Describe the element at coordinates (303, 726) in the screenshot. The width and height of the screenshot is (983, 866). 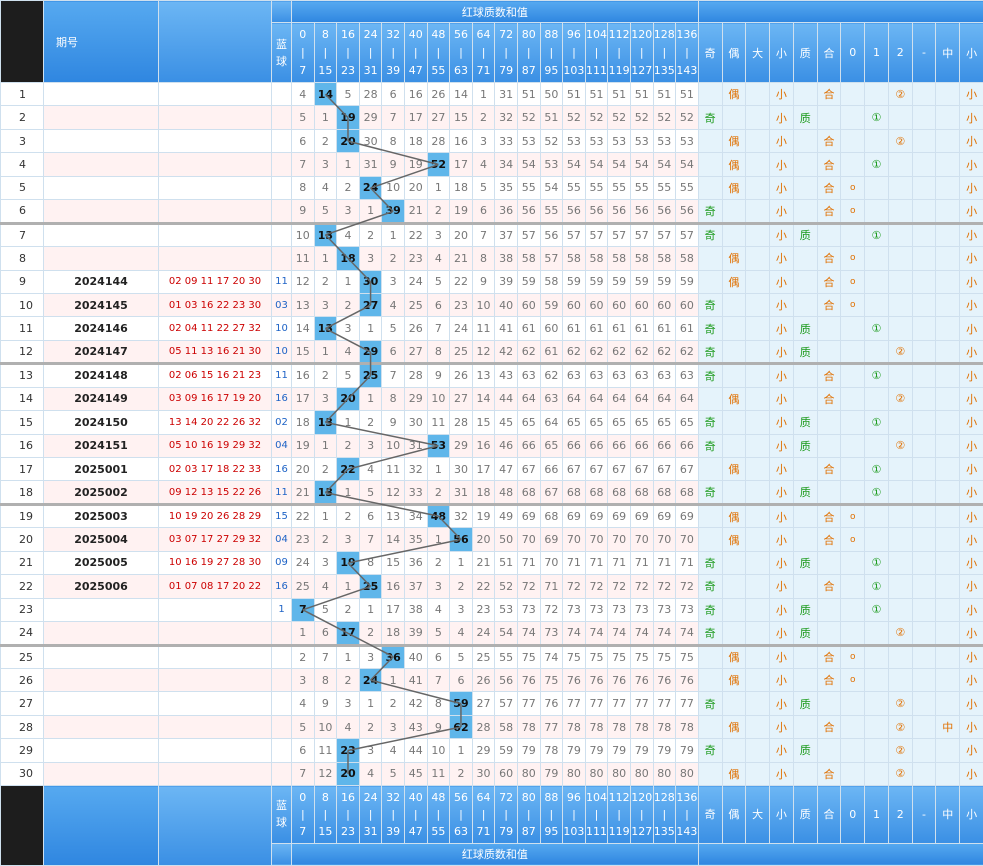
I see `omission-cell: 5` at that location.